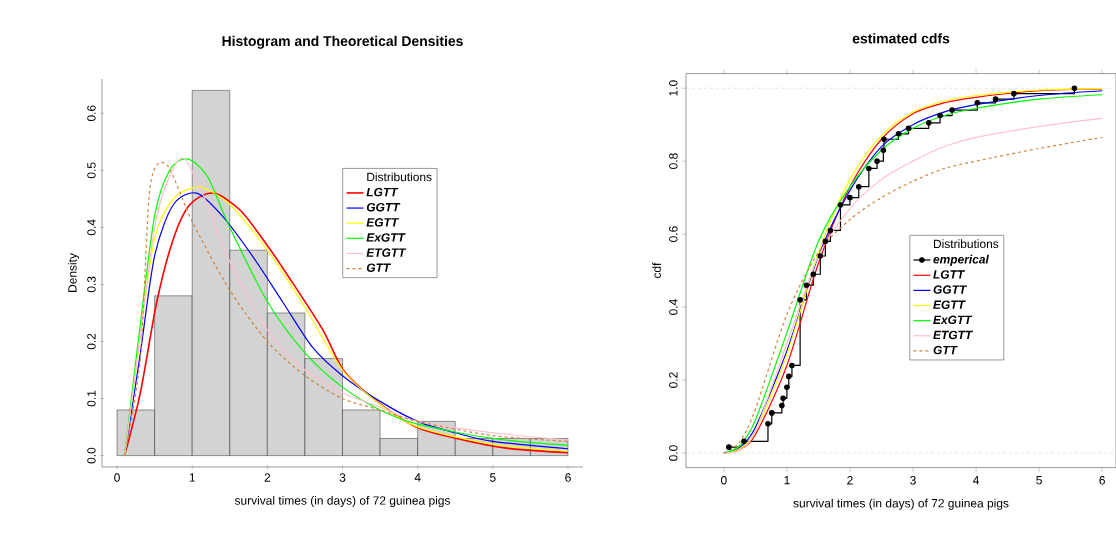  Describe the element at coordinates (91, 284) in the screenshot. I see `y-tick-label: 0.3` at that location.